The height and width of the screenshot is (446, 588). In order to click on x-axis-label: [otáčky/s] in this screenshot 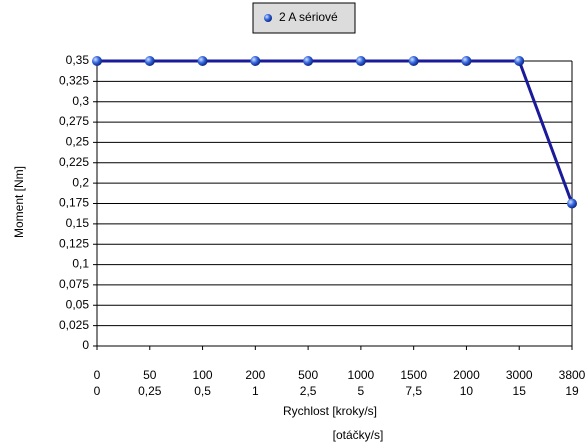, I will do `click(358, 435)`.